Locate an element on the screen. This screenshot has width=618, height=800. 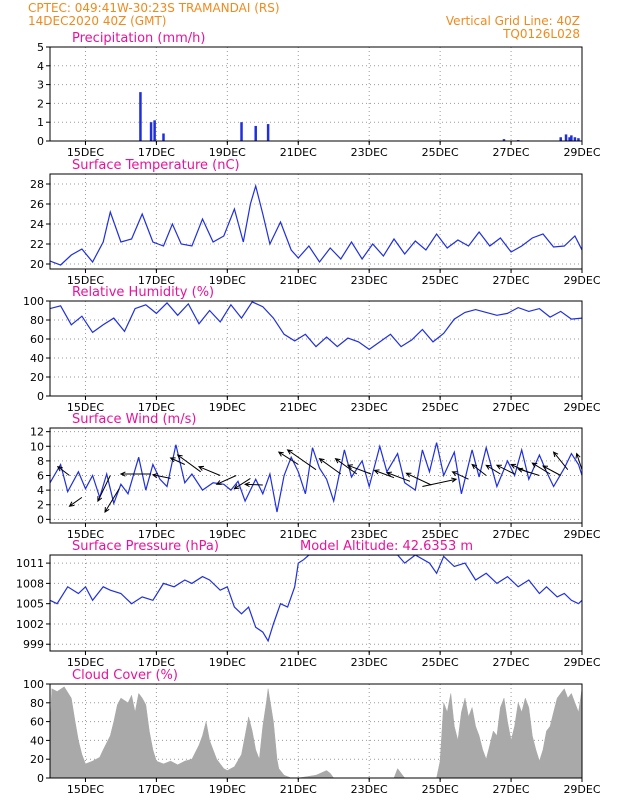
wind-xtick-label: 23DEC is located at coordinates (369, 534).